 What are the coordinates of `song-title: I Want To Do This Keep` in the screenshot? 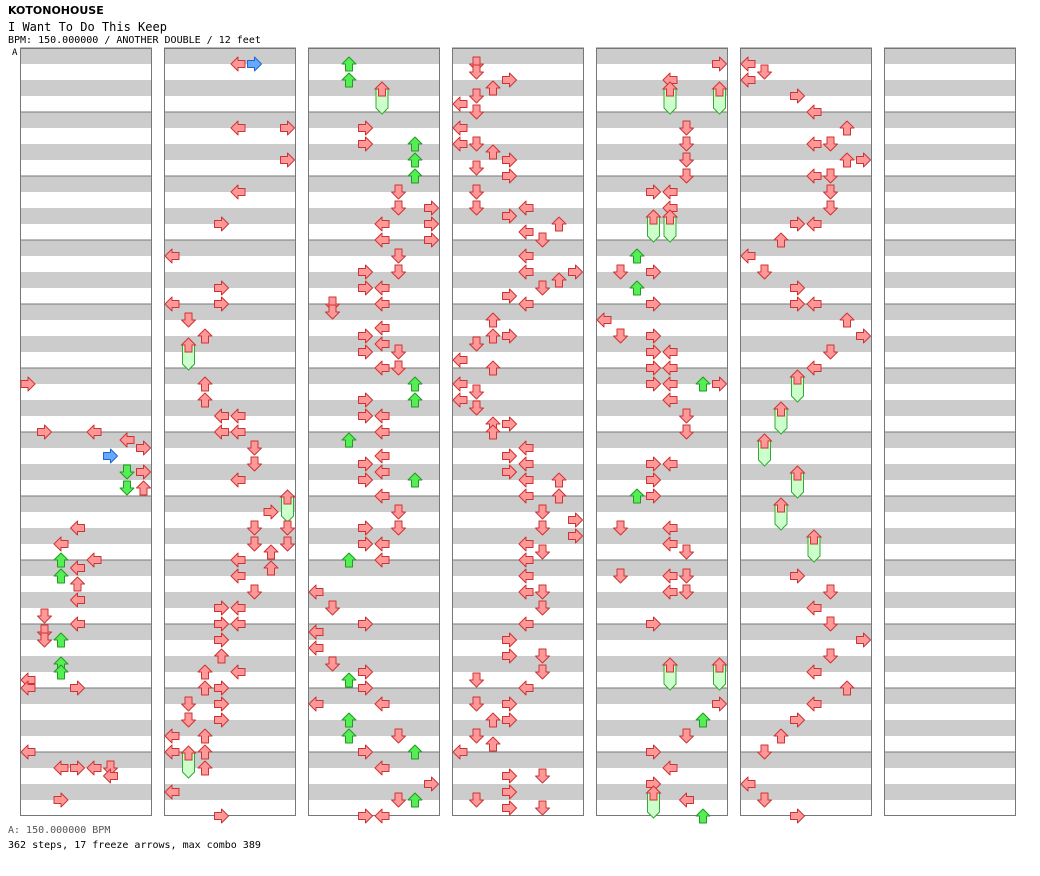 It's located at (87, 27).